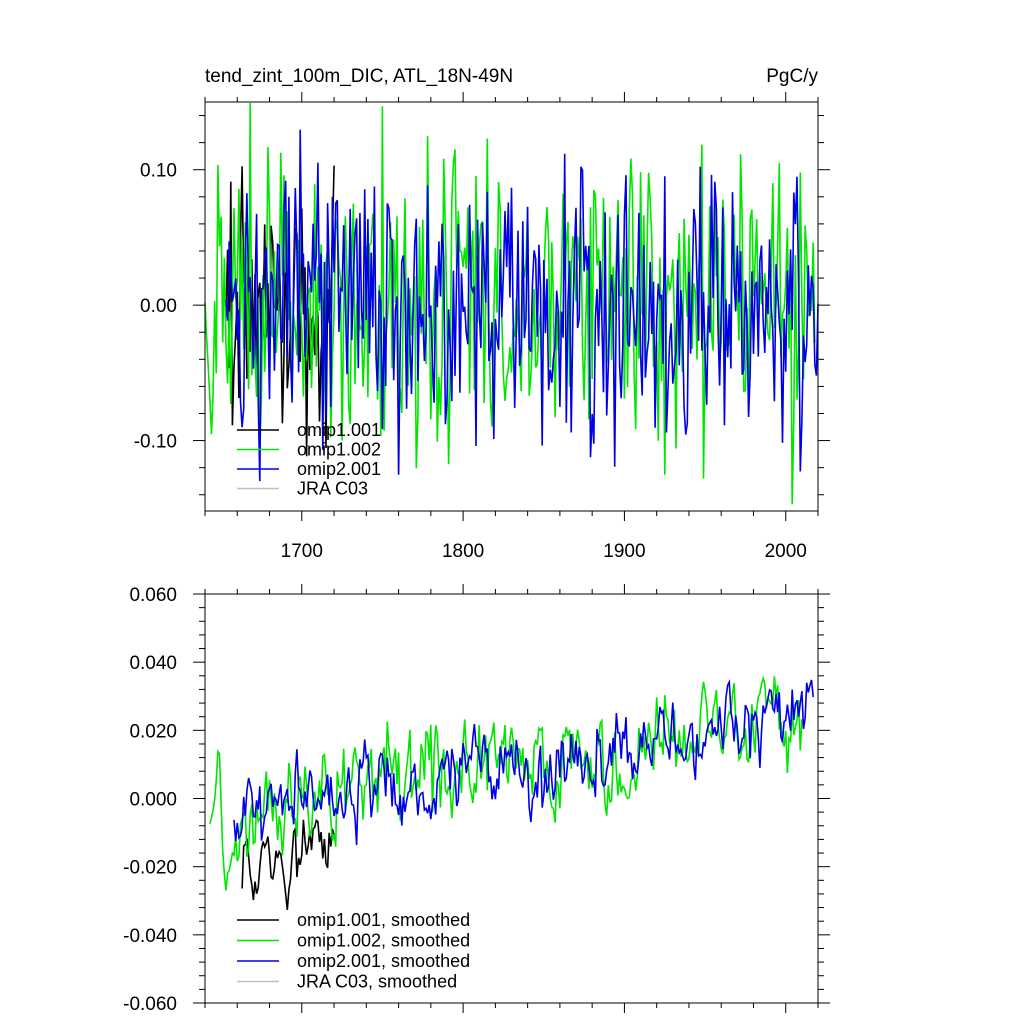  What do you see at coordinates (786, 551) in the screenshot?
I see `x-tick-label: 2000` at bounding box center [786, 551].